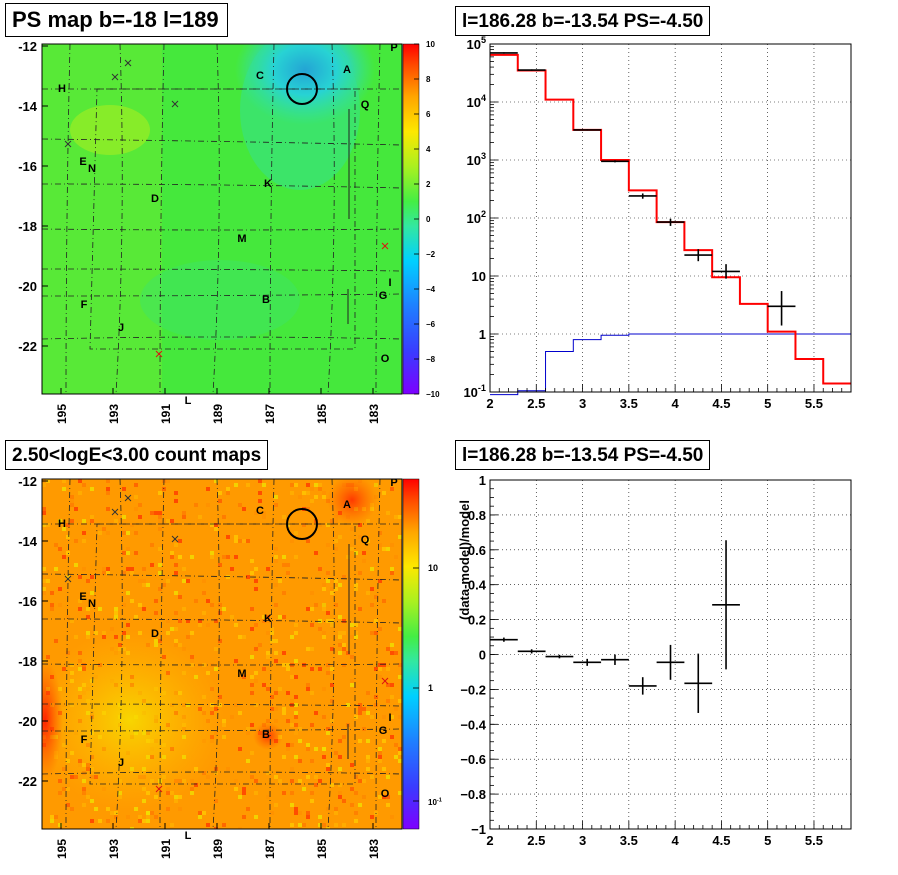  I want to click on region-box, so click(222, 219).